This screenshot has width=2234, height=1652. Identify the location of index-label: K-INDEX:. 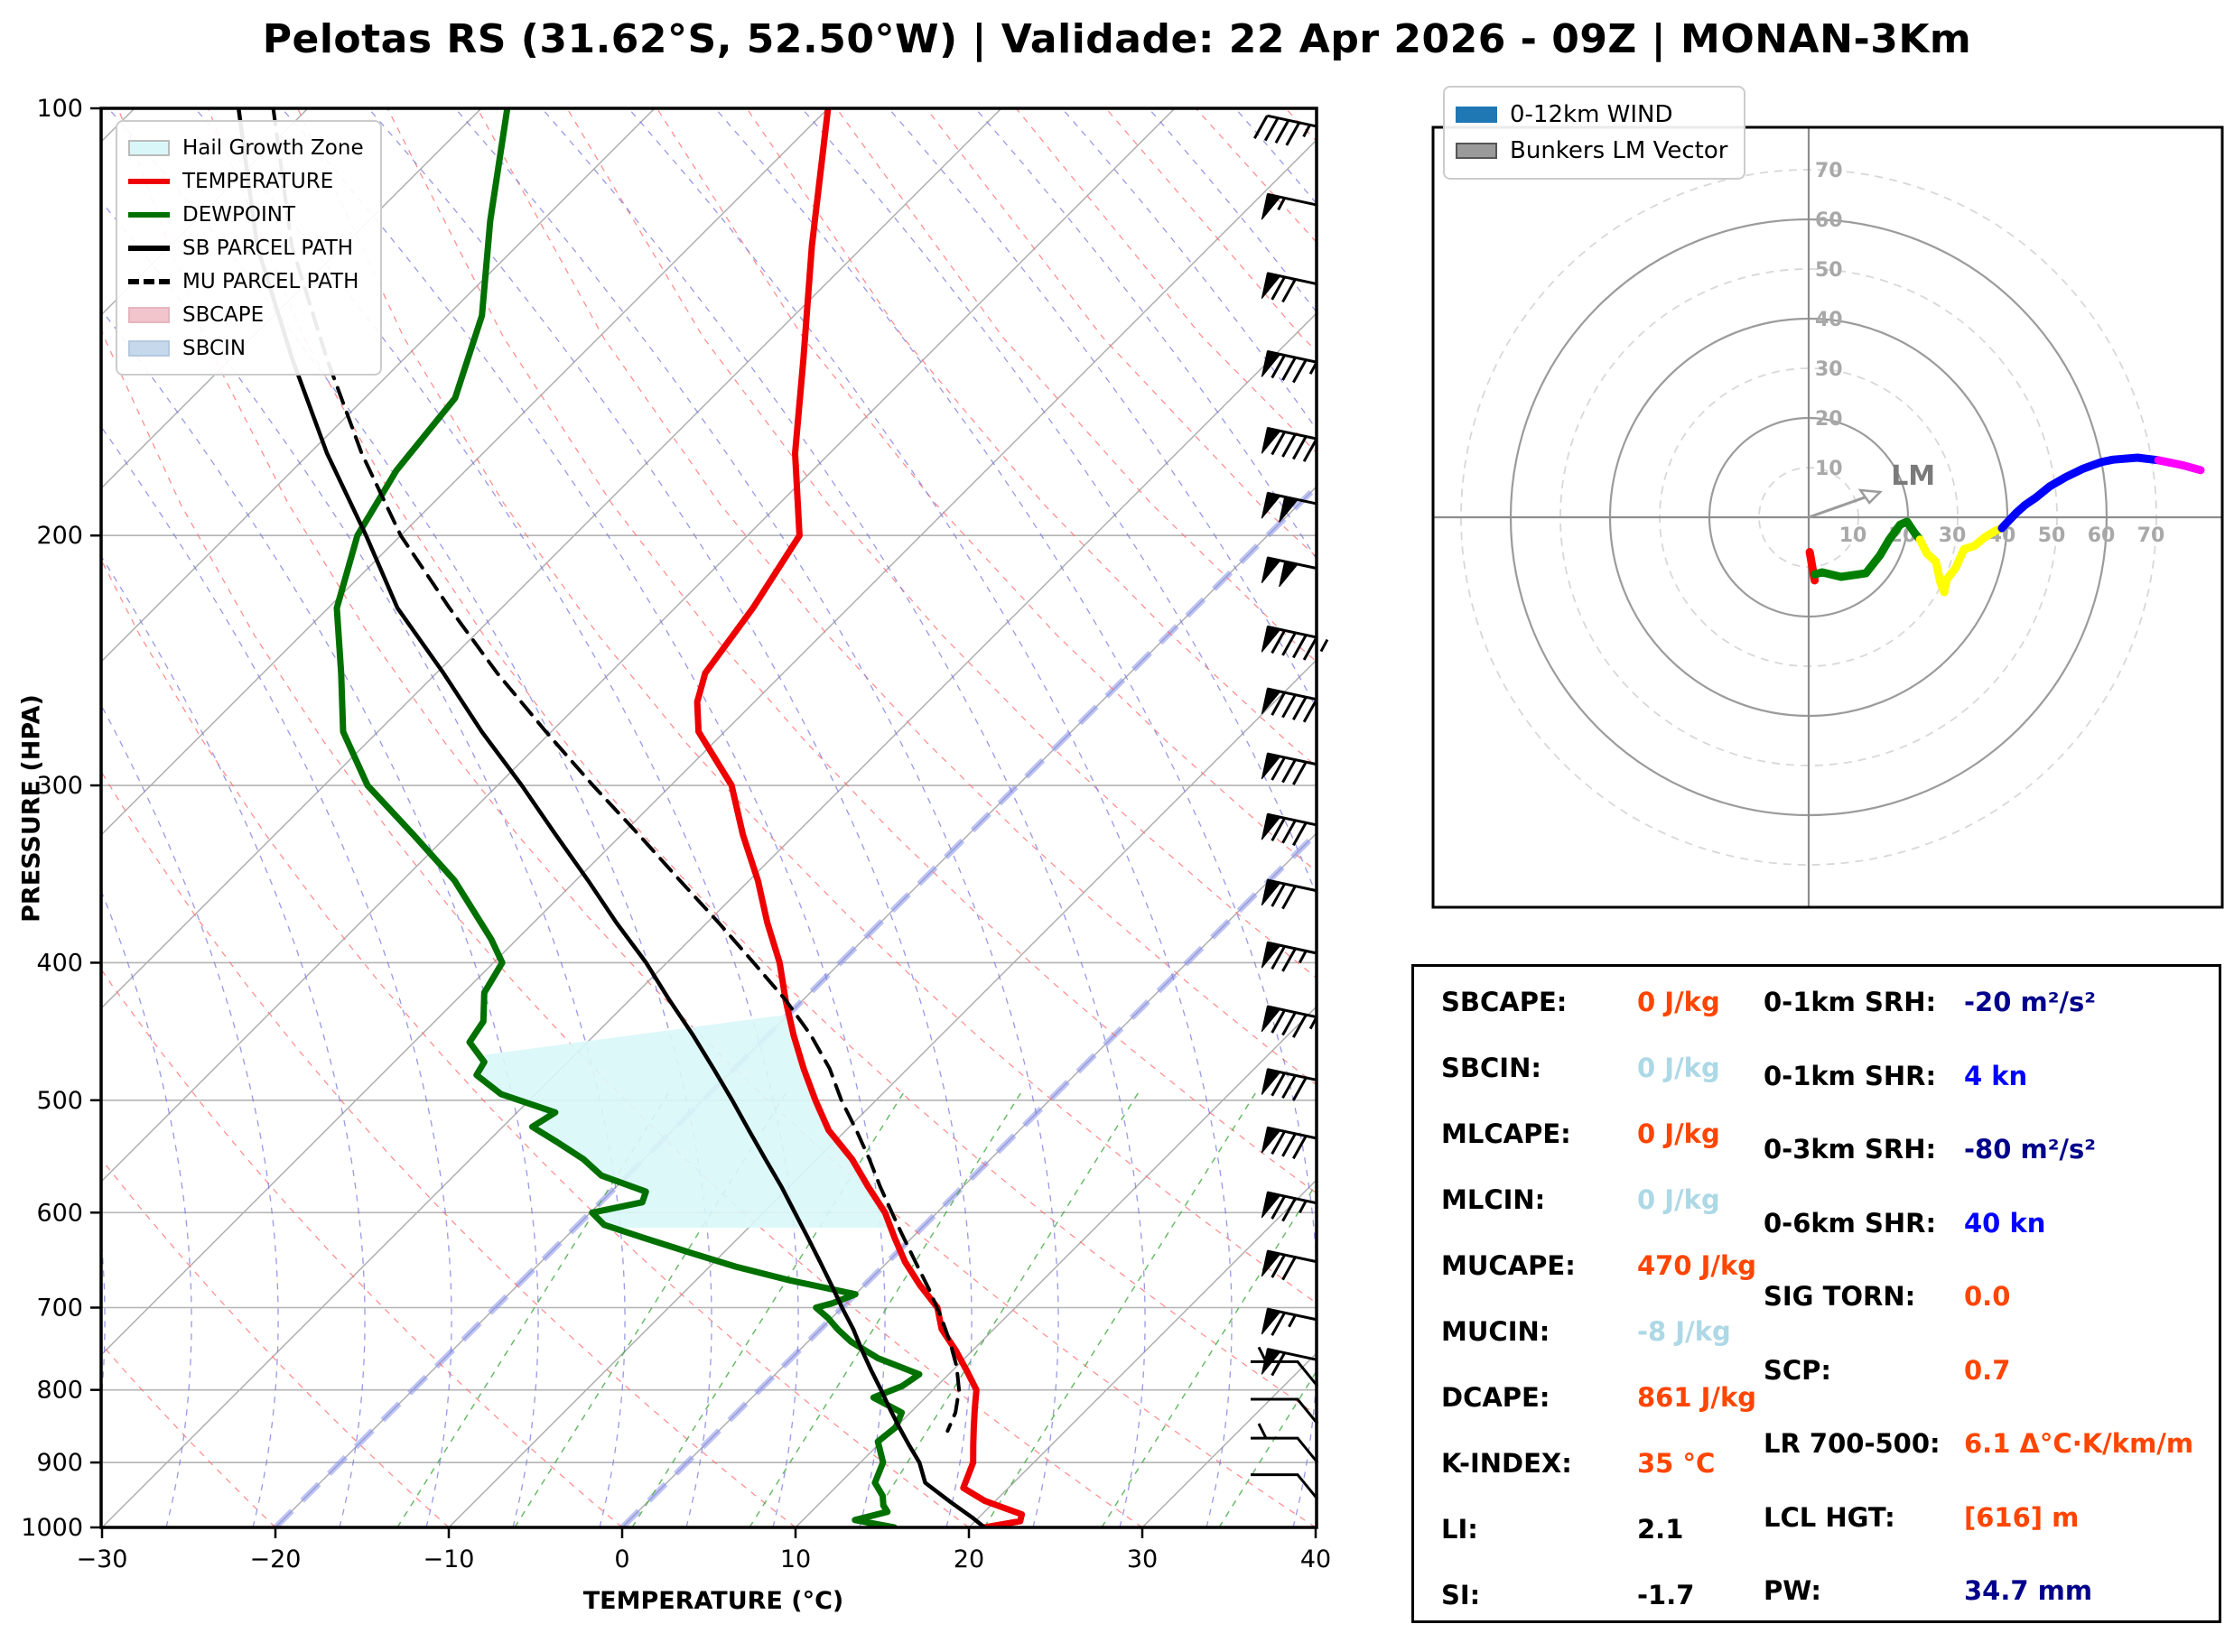
(1506, 1463).